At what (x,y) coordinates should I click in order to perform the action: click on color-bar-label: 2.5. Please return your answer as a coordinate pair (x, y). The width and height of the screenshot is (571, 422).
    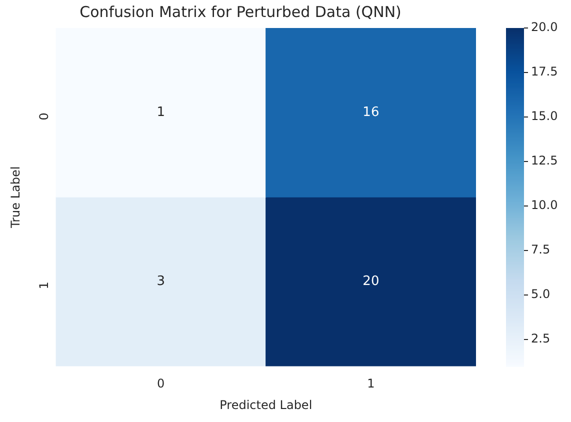
    Looking at the image, I should click on (540, 339).